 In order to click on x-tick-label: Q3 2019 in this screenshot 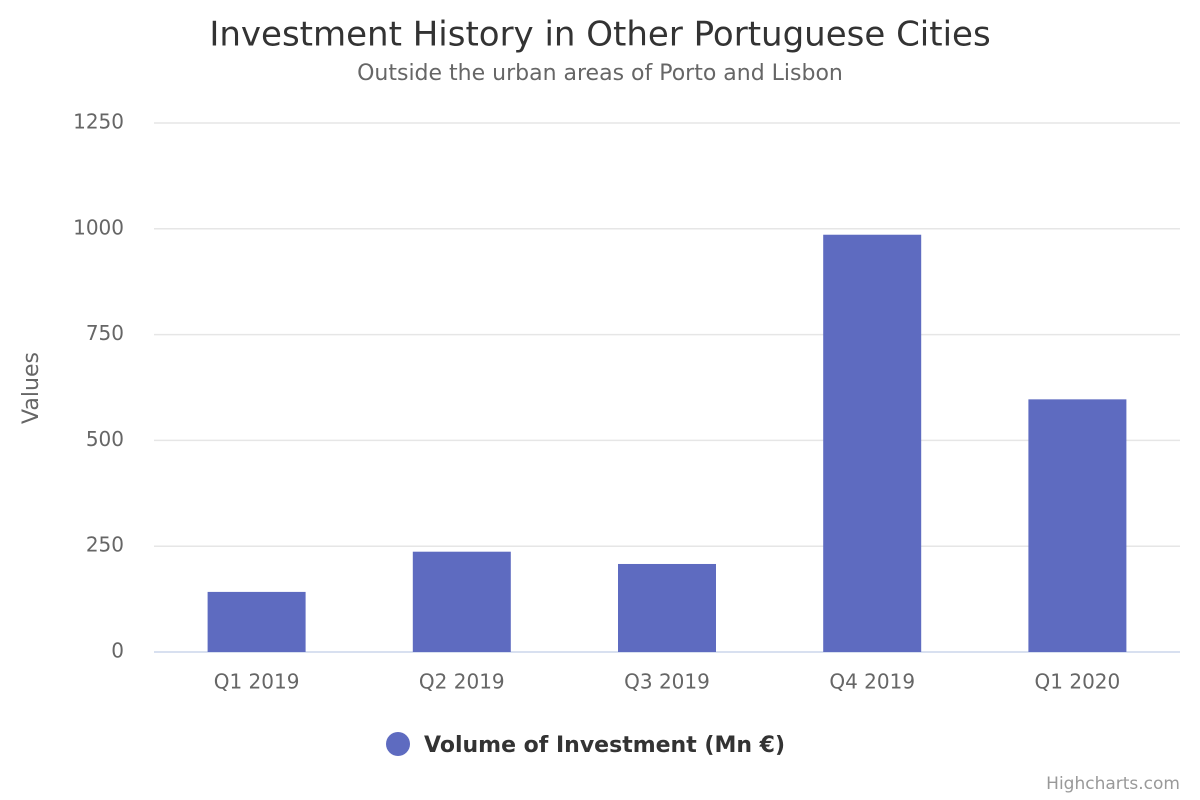, I will do `click(667, 682)`.